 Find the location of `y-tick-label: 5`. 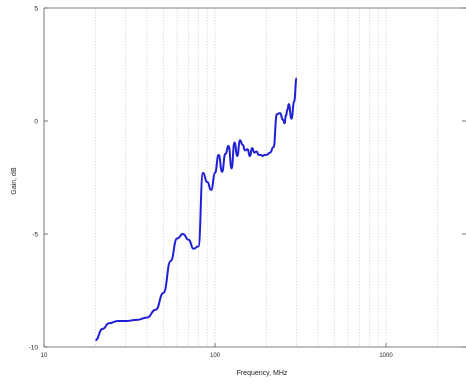

y-tick-label: 5 is located at coordinates (36, 9).